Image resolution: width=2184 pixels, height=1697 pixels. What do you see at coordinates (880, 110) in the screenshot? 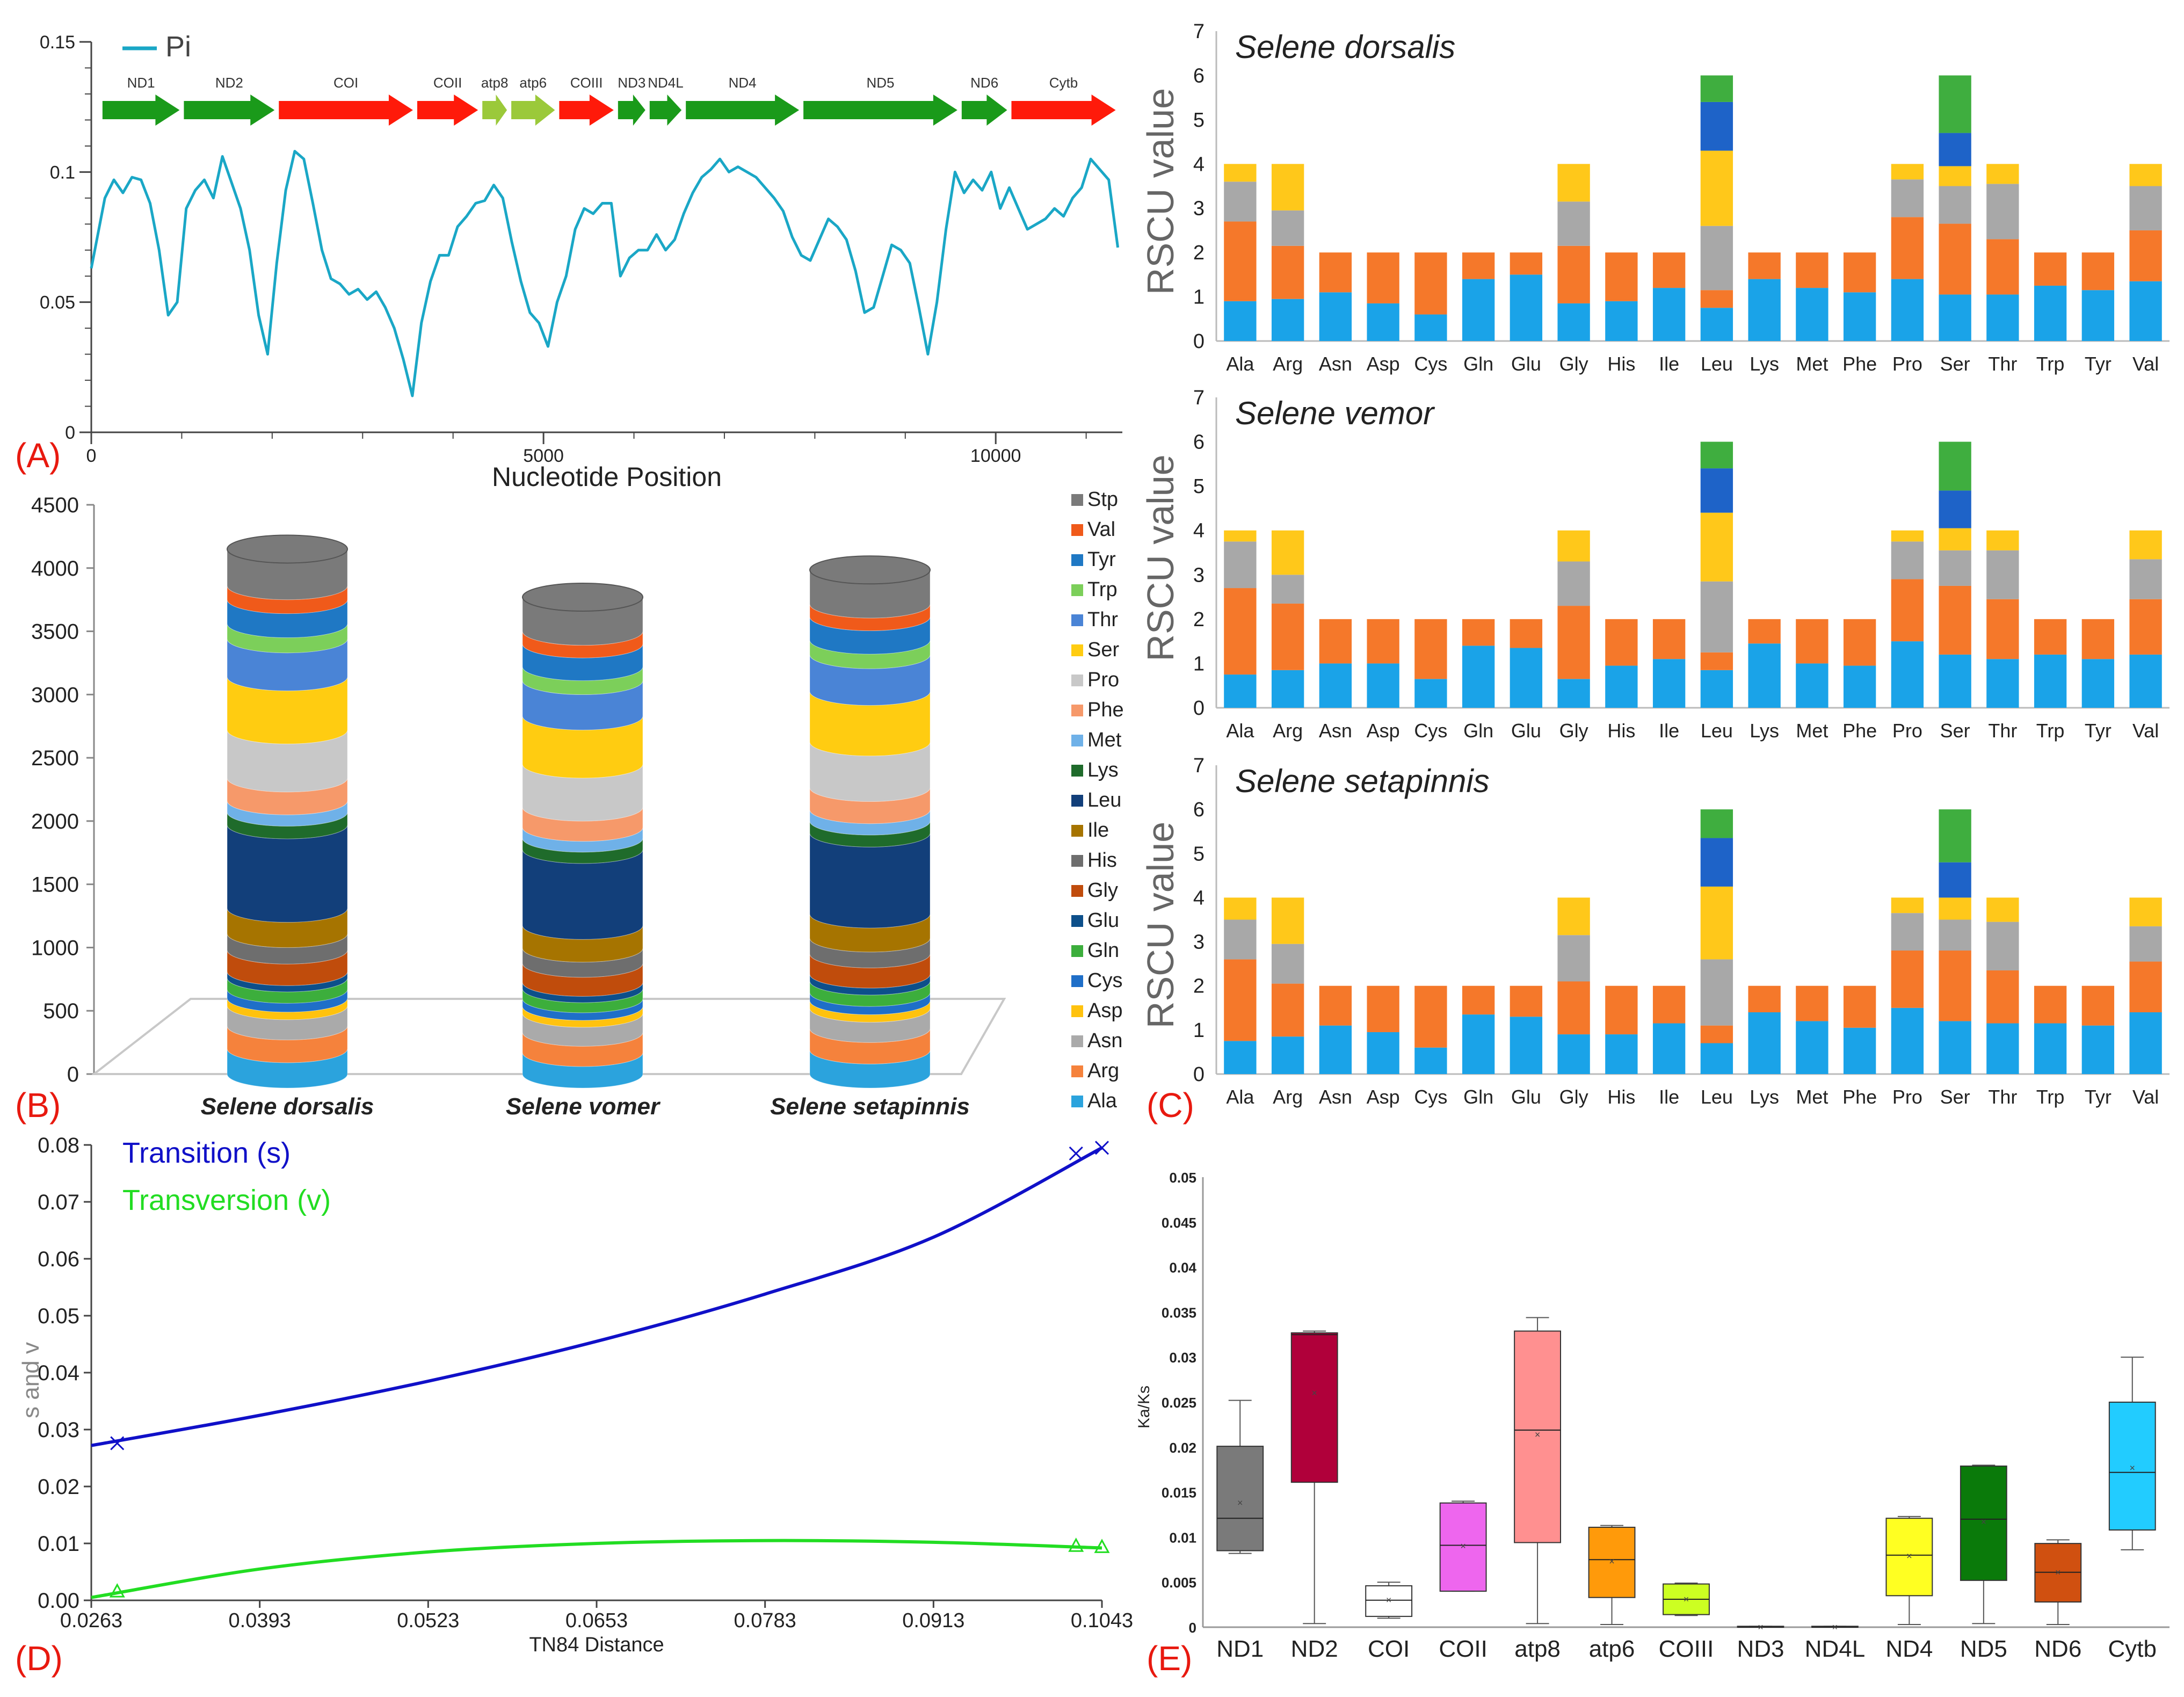
I see `a-gene-arrow-ND5` at bounding box center [880, 110].